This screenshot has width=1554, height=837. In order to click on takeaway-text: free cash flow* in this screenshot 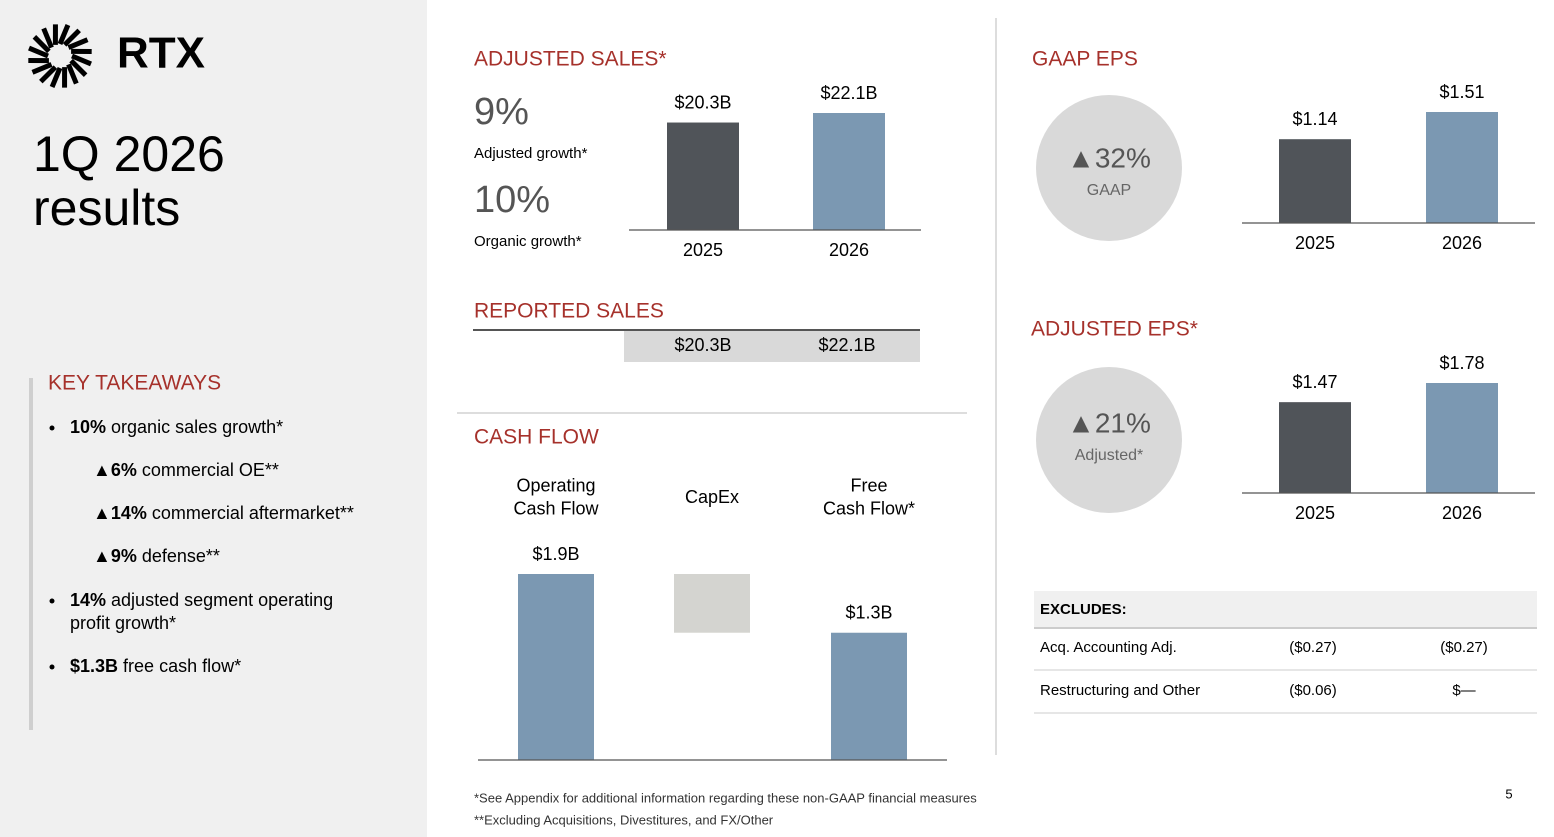, I will do `click(179, 666)`.